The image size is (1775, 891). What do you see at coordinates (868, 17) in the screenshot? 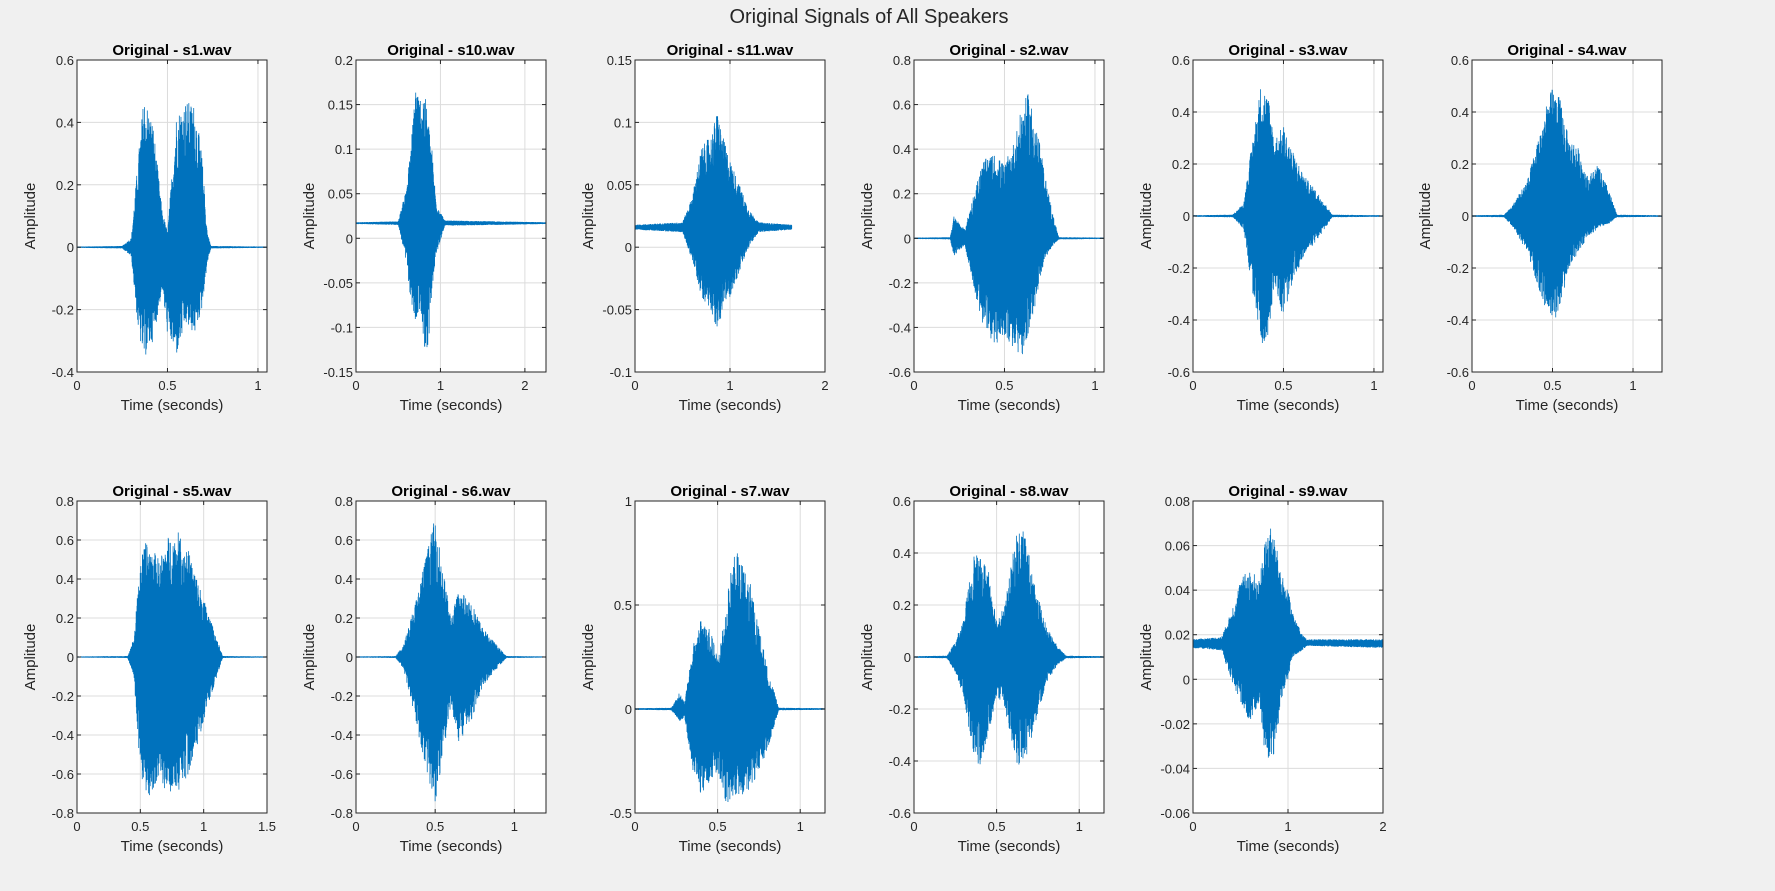
I see `figure-title: Original Signals of All Speakers` at bounding box center [868, 17].